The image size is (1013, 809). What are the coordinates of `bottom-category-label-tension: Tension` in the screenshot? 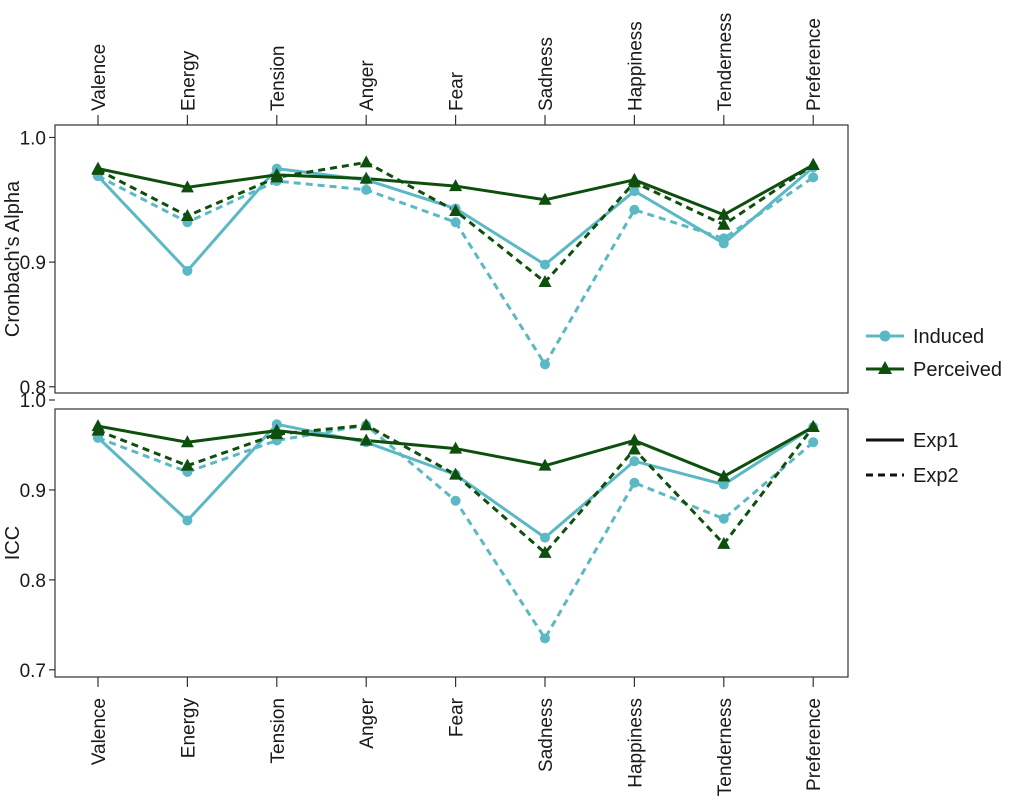 It's located at (278, 731).